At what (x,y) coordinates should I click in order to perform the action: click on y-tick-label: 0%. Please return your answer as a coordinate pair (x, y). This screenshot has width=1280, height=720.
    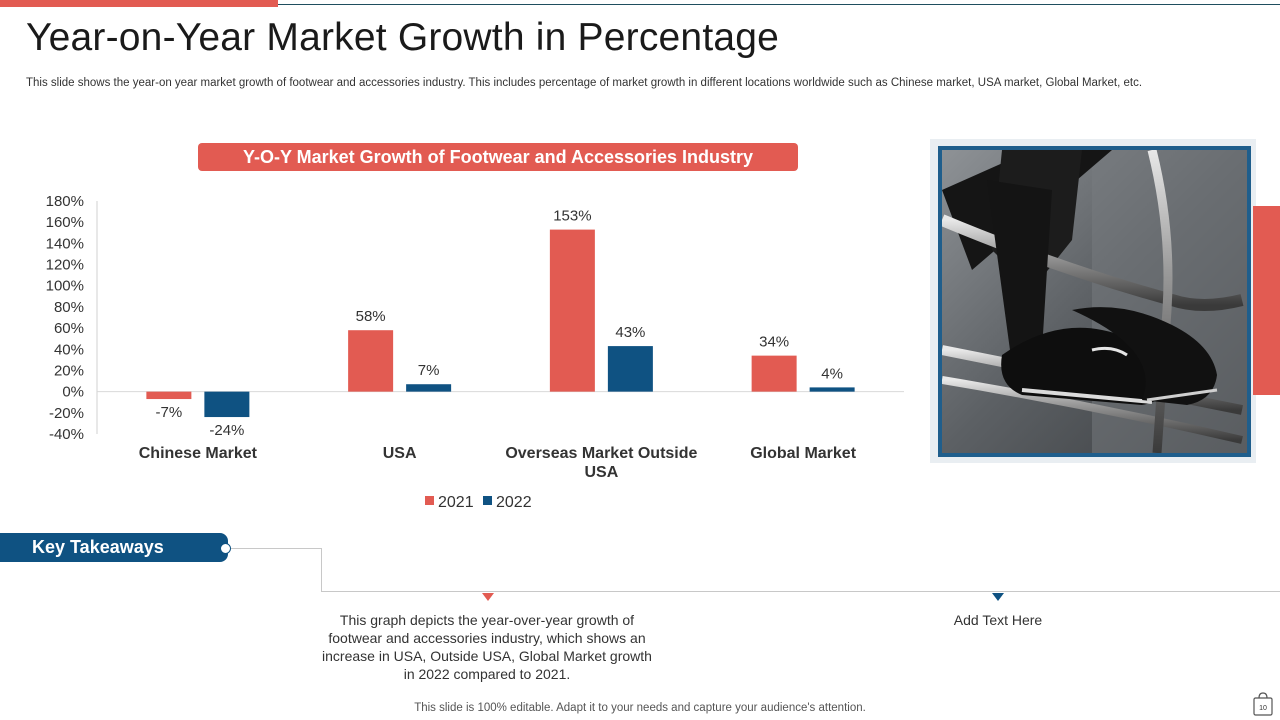
    Looking at the image, I should click on (73, 392).